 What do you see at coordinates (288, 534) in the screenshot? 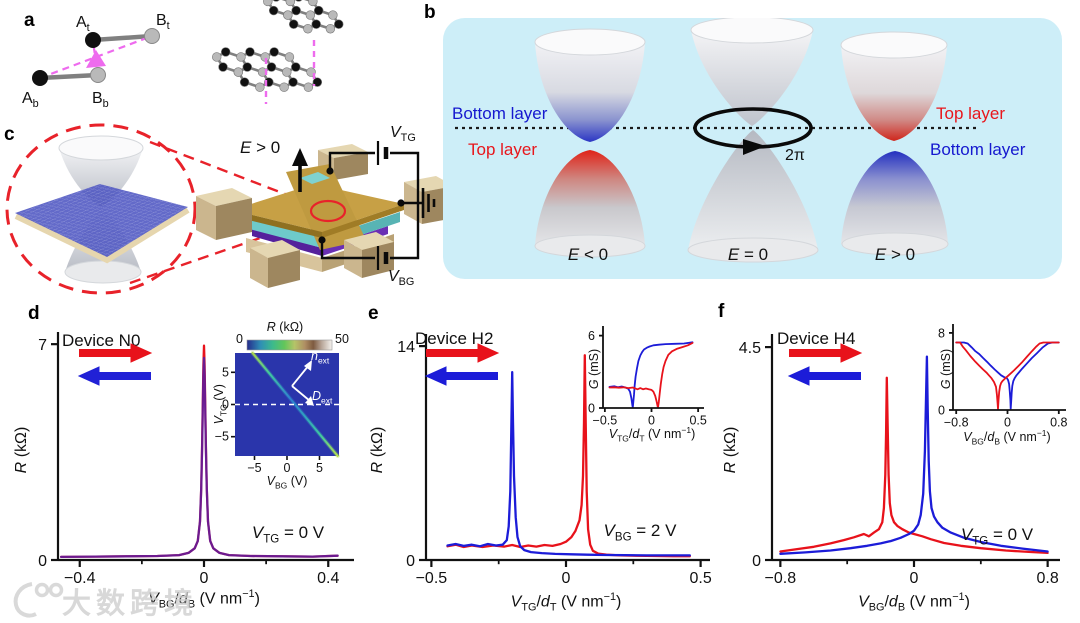
I see `condition-label-d: VTG = 0 V` at bounding box center [288, 534].